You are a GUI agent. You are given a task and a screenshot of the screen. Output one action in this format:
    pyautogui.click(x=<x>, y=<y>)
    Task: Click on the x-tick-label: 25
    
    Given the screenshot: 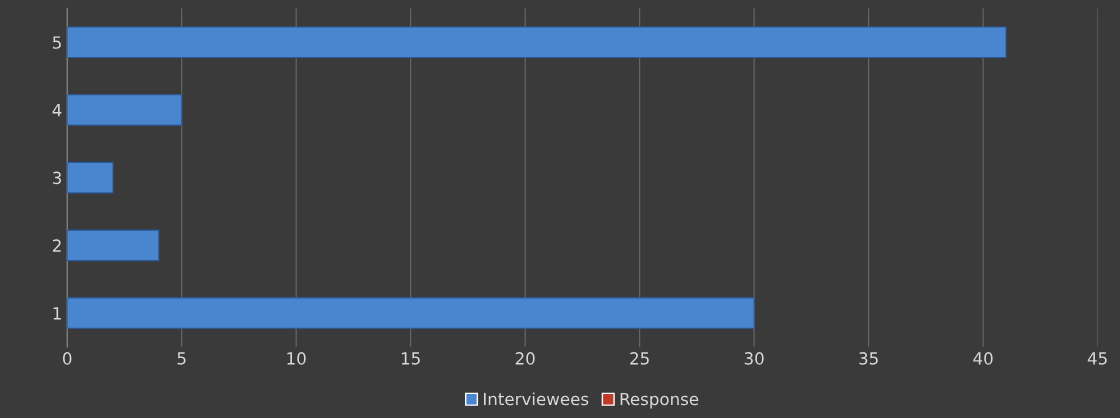 What is the action you would take?
    pyautogui.click(x=639, y=358)
    